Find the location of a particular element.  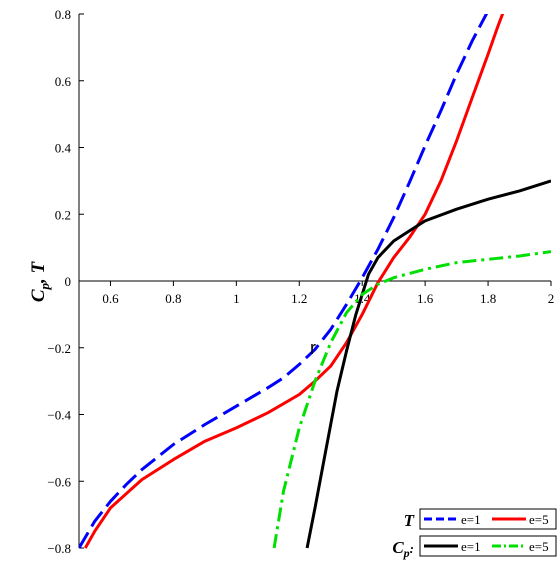

y-tick-label: 0.8 is located at coordinates (63, 14).